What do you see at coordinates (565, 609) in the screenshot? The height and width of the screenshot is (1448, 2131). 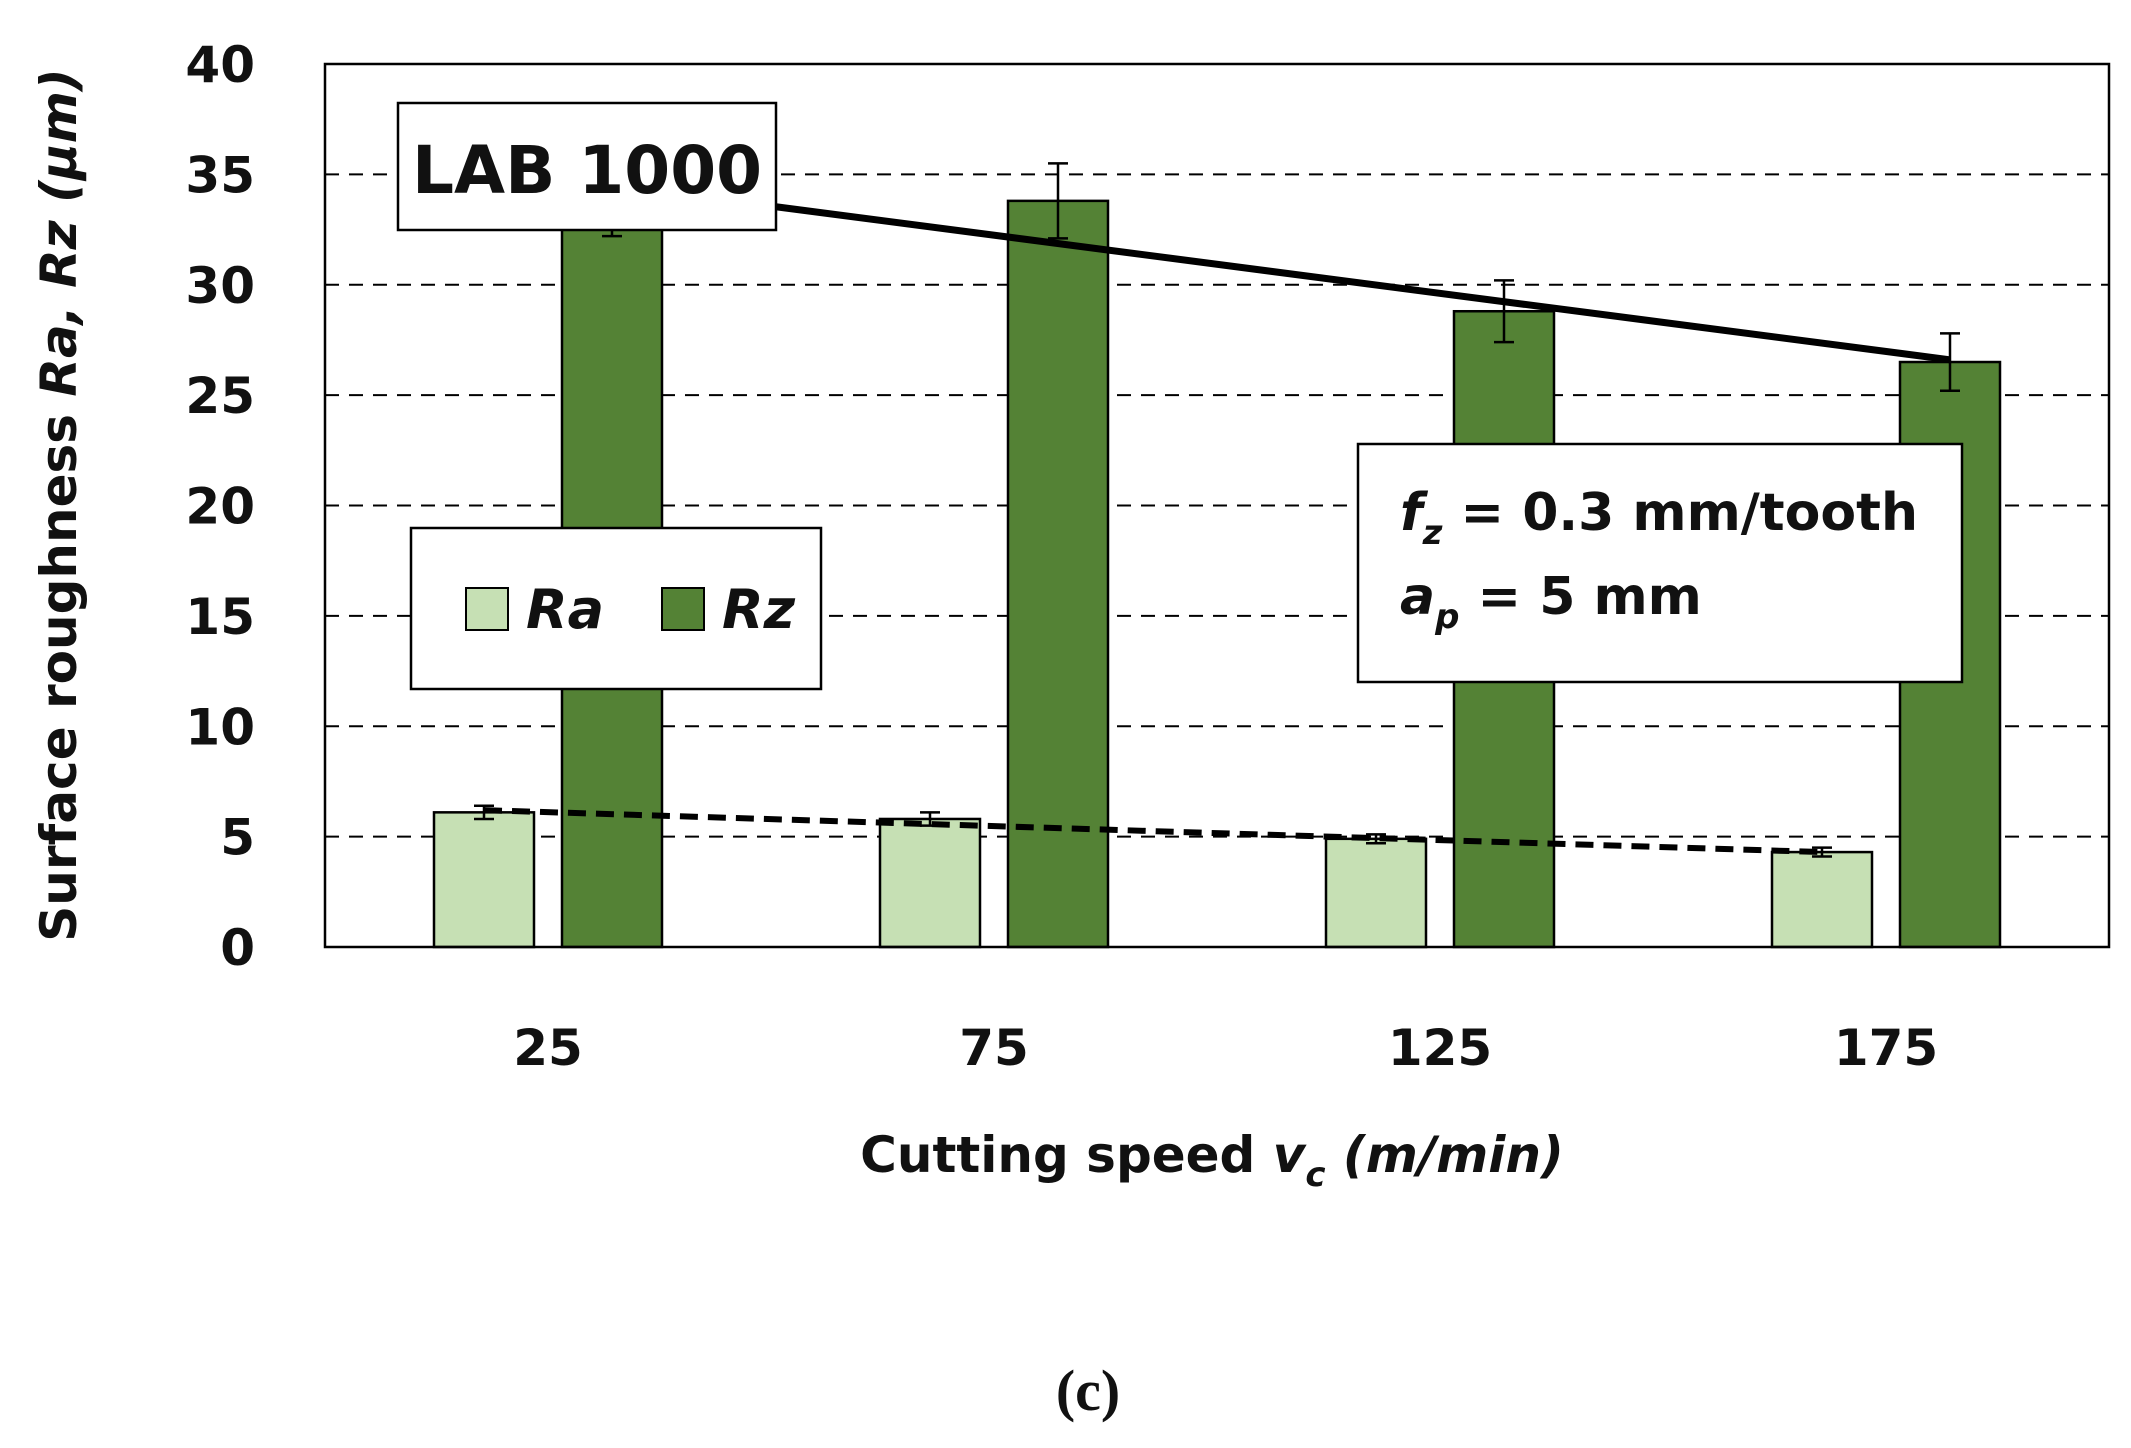 I see `legend-label-ra: Ra` at bounding box center [565, 609].